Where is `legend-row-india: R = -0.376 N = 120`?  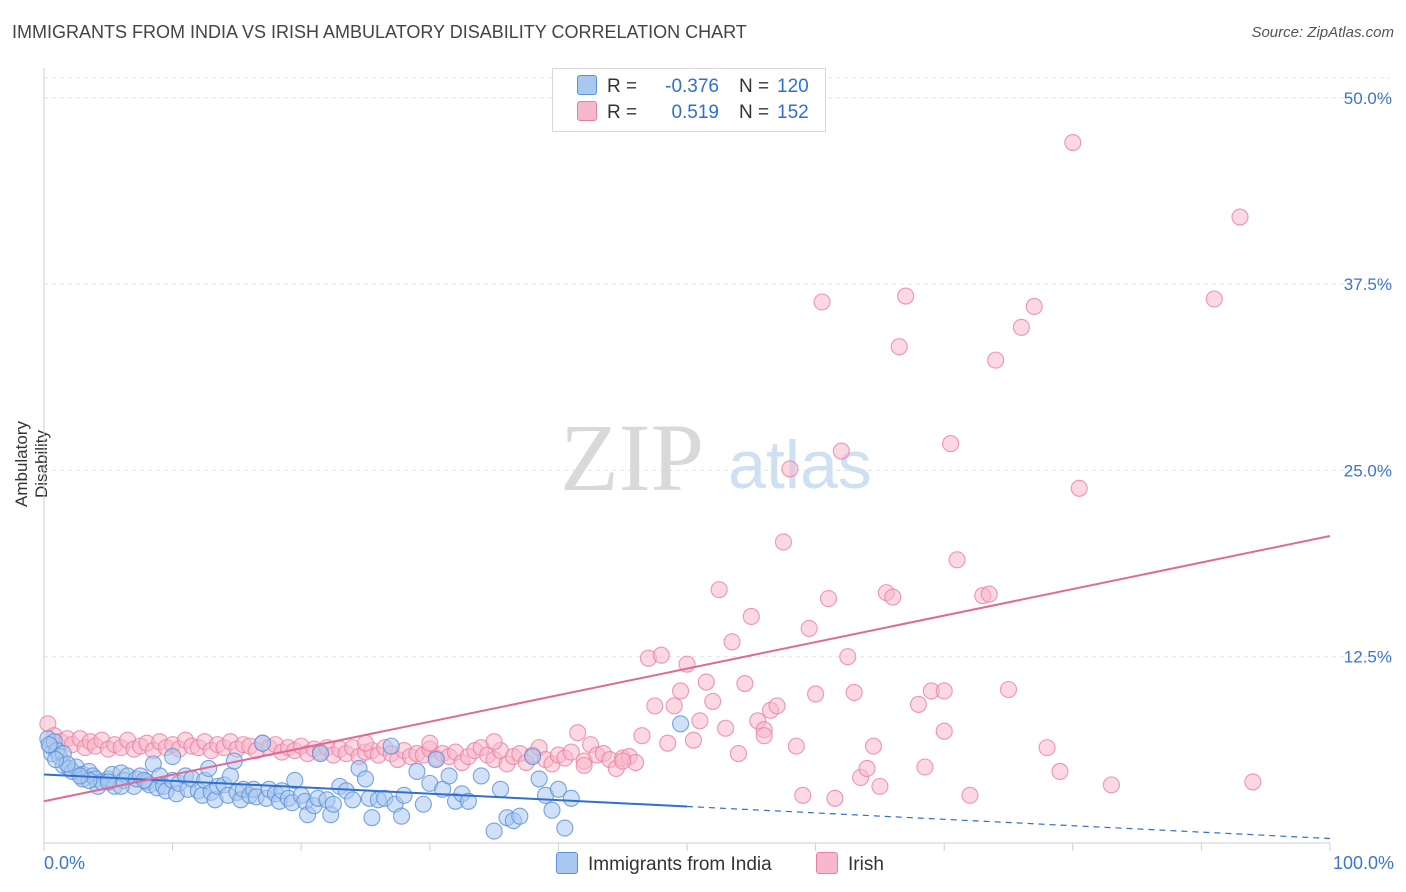
legend-row-india: R = -0.376 N = 120 is located at coordinates (693, 88).